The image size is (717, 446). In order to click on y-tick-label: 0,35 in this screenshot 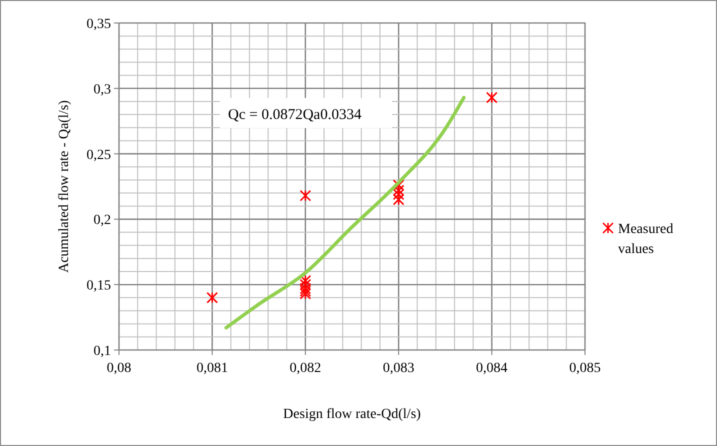, I will do `click(98, 24)`.